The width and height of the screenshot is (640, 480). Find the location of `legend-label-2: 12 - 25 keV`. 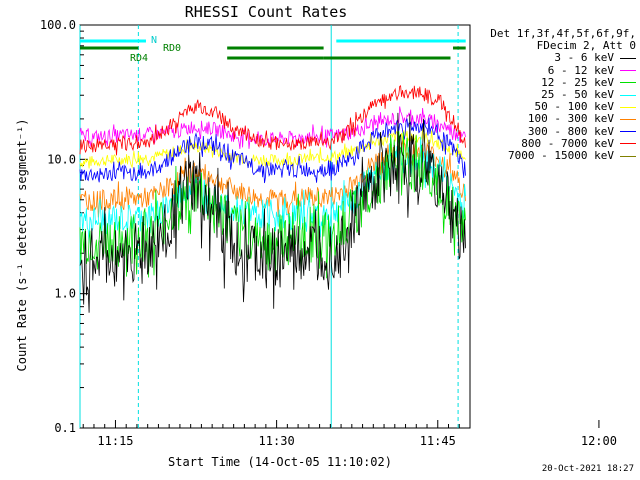

legend-label-2: 12 - 25 keV is located at coordinates (577, 82).